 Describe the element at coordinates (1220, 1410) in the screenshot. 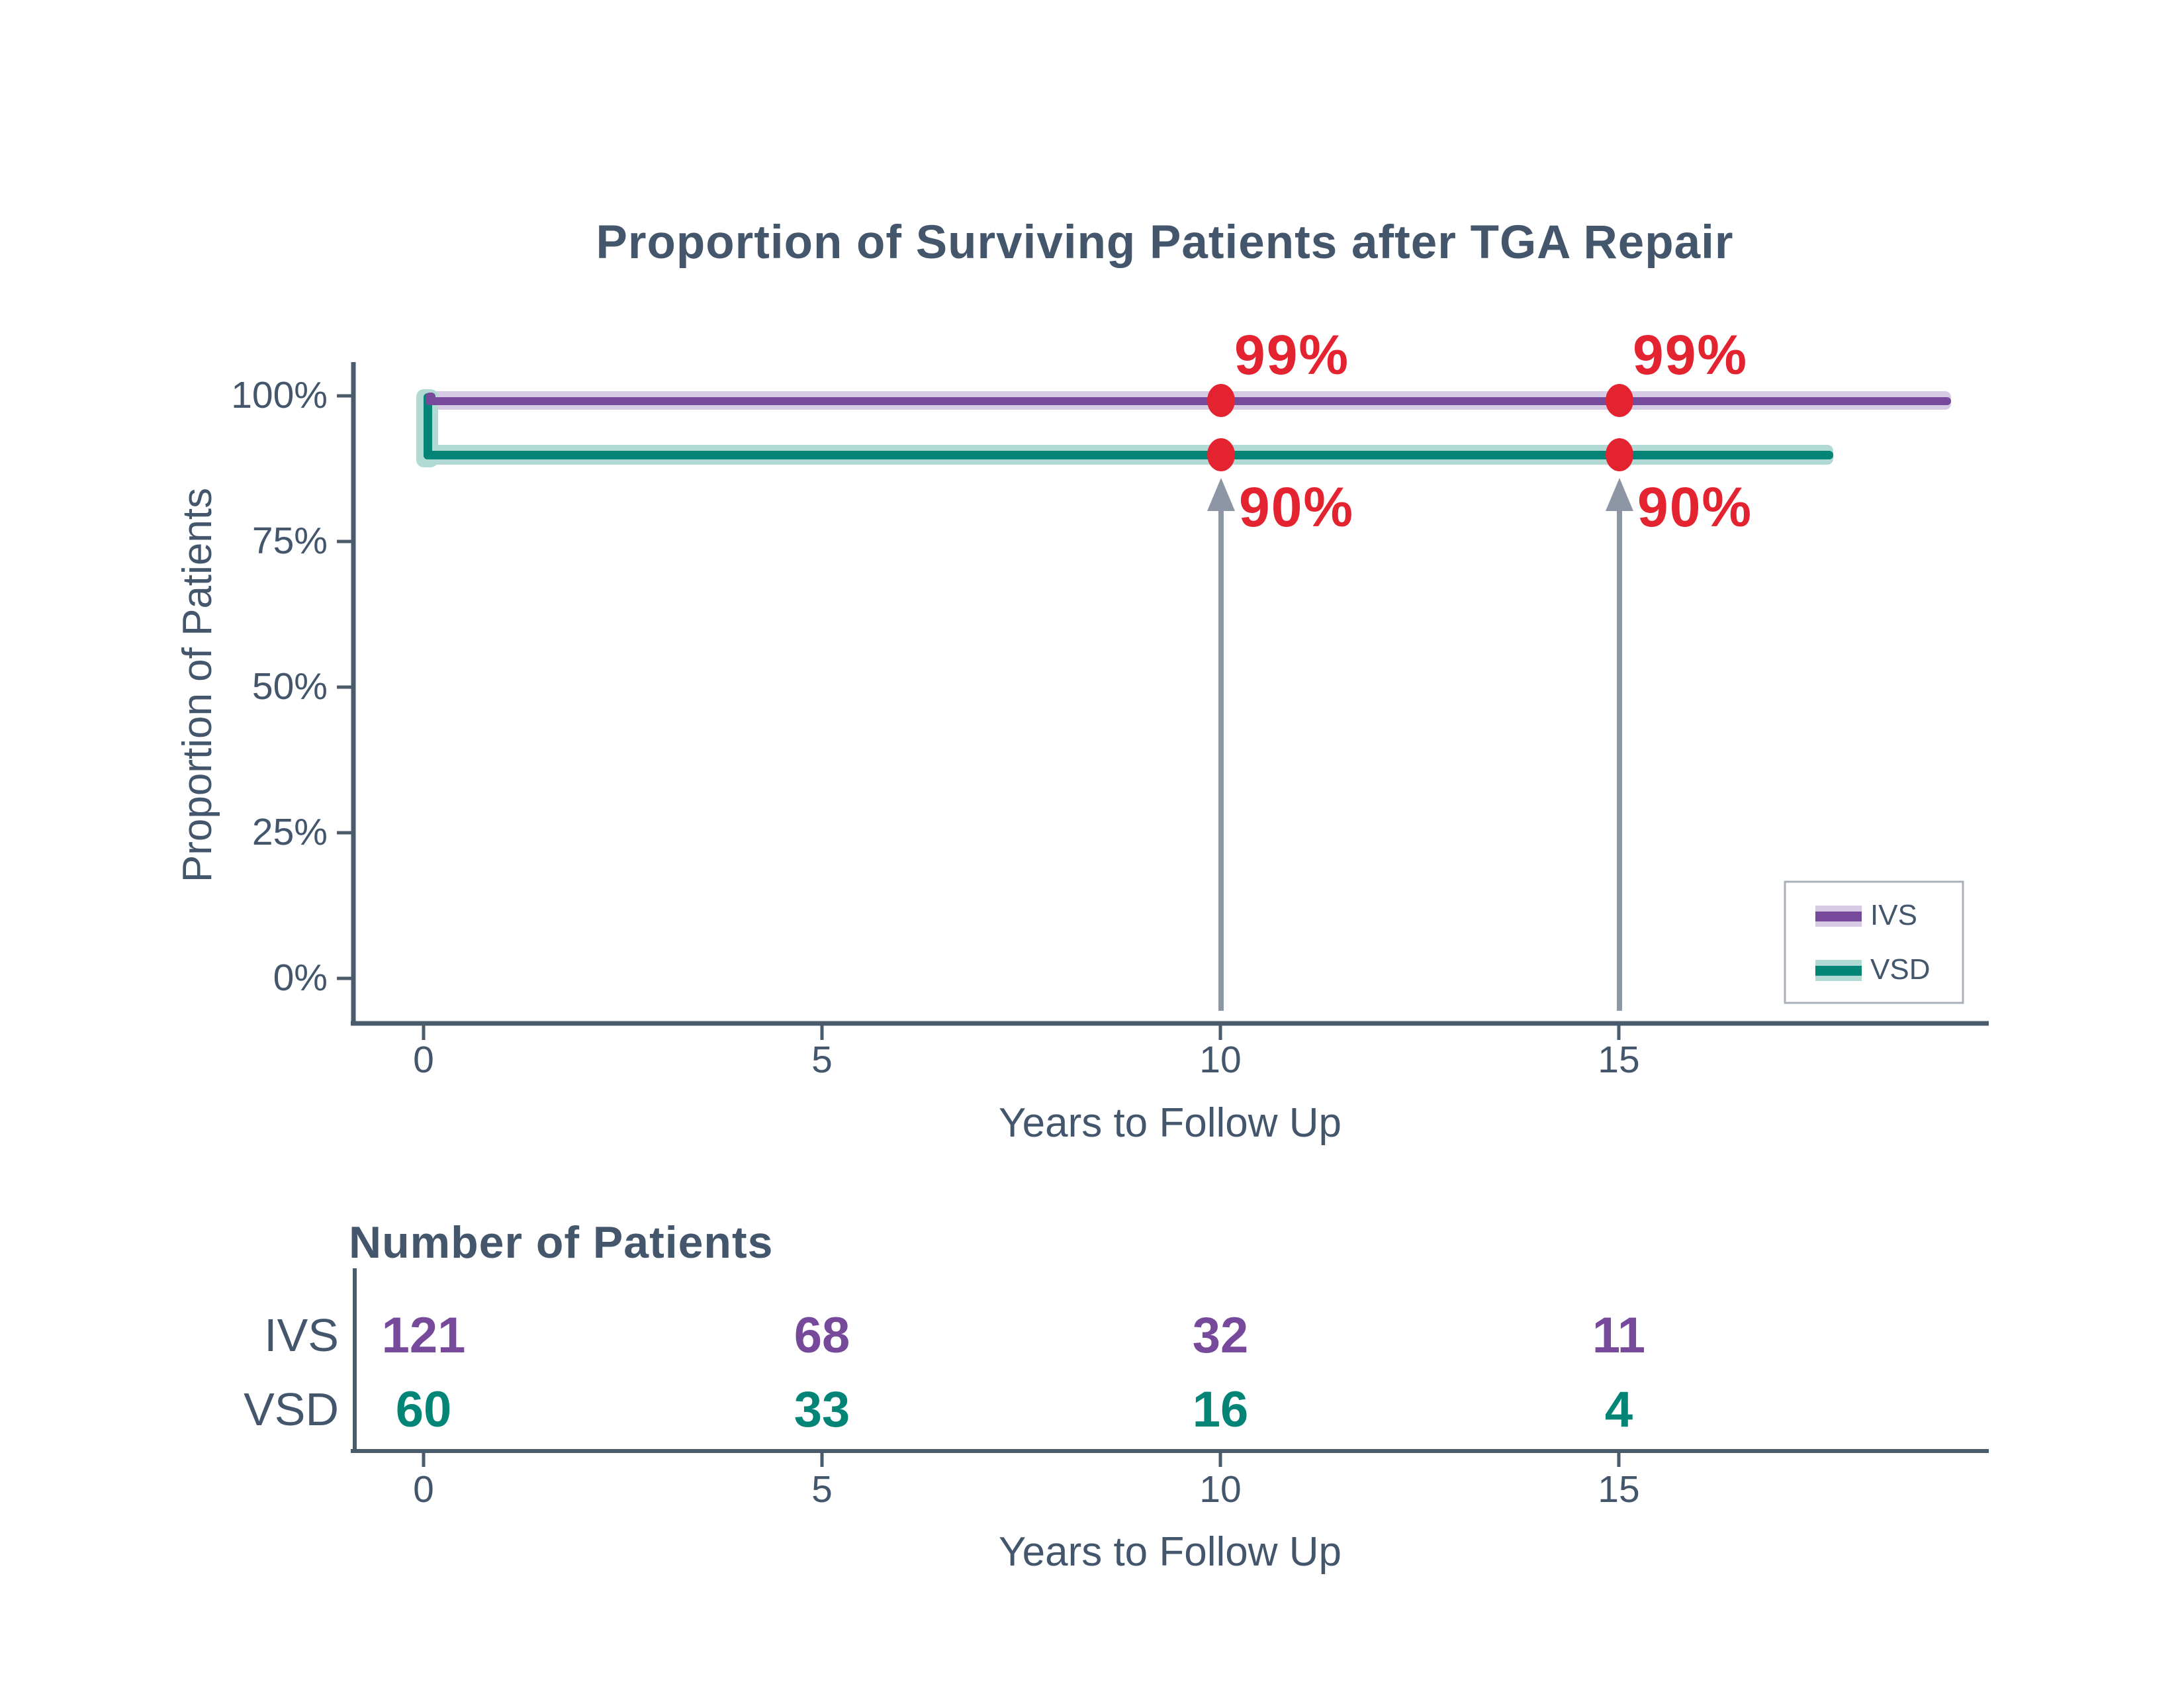

I see `risk-vsd-t10: 16` at that location.